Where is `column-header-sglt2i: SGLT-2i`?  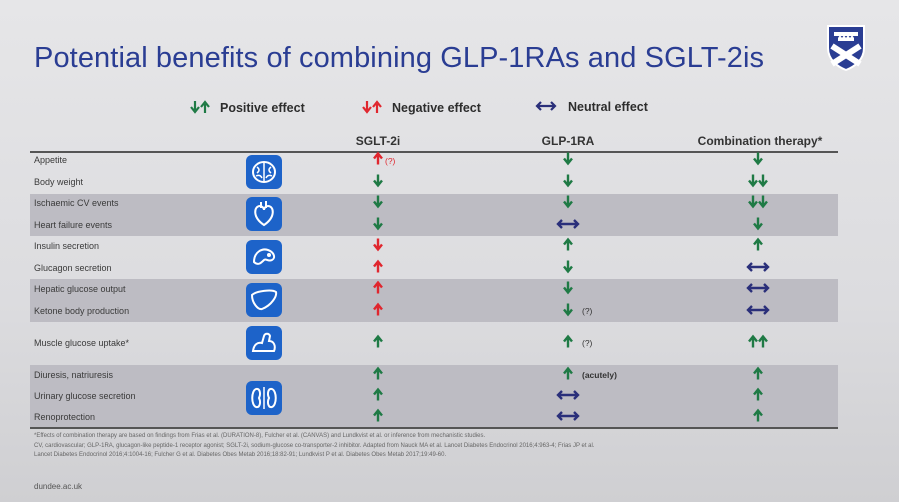
column-header-sglt2i: SGLT-2i is located at coordinates (378, 141).